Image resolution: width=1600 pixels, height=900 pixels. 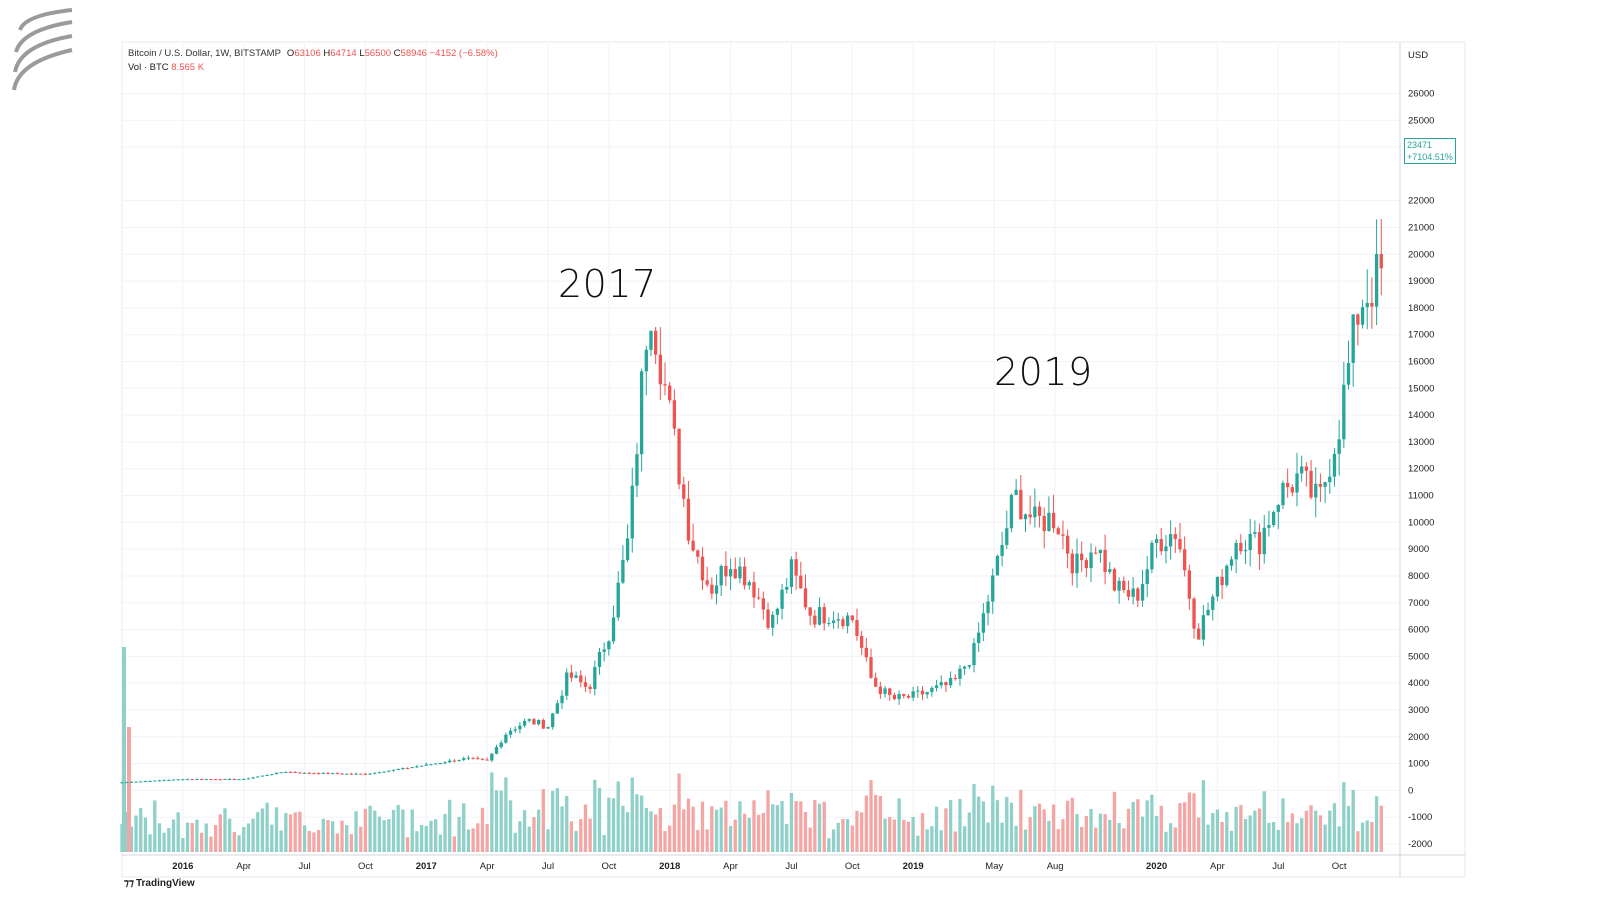 I want to click on x-tick-label: Oct, so click(x=1339, y=866).